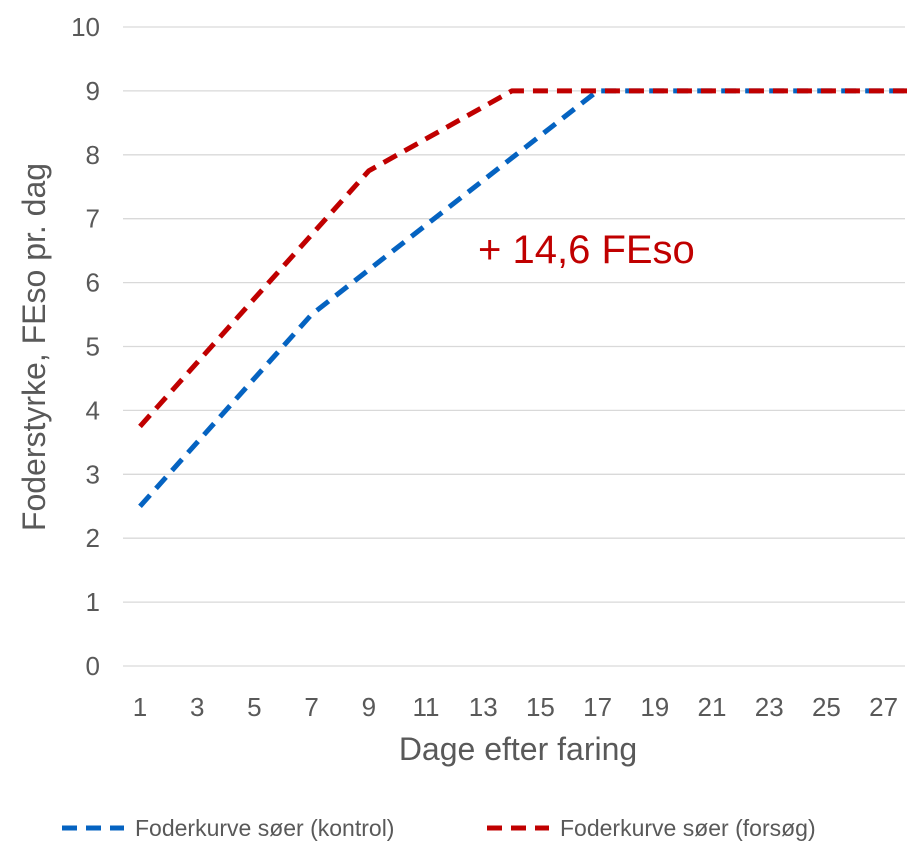 The width and height of the screenshot is (907, 843). I want to click on y-tick-label: 3, so click(93, 474).